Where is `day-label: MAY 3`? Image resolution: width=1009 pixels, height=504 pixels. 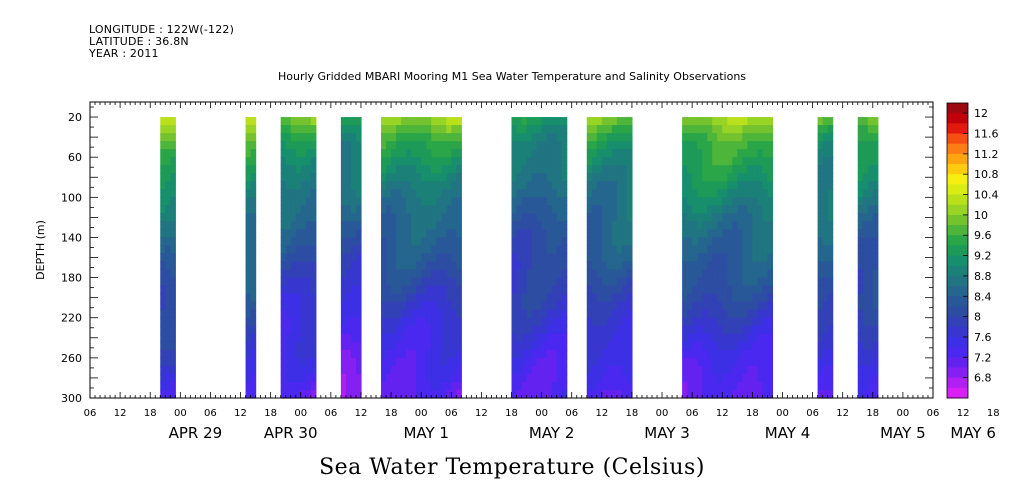
day-label: MAY 3 is located at coordinates (667, 433).